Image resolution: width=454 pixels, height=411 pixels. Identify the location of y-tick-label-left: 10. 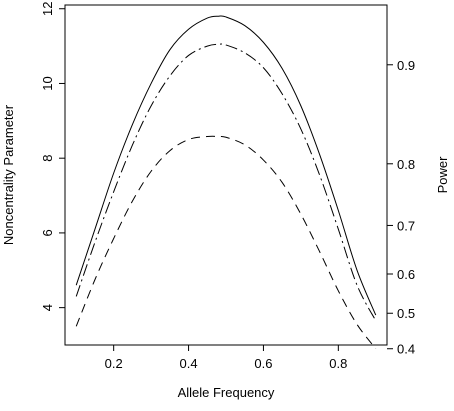
(47, 83).